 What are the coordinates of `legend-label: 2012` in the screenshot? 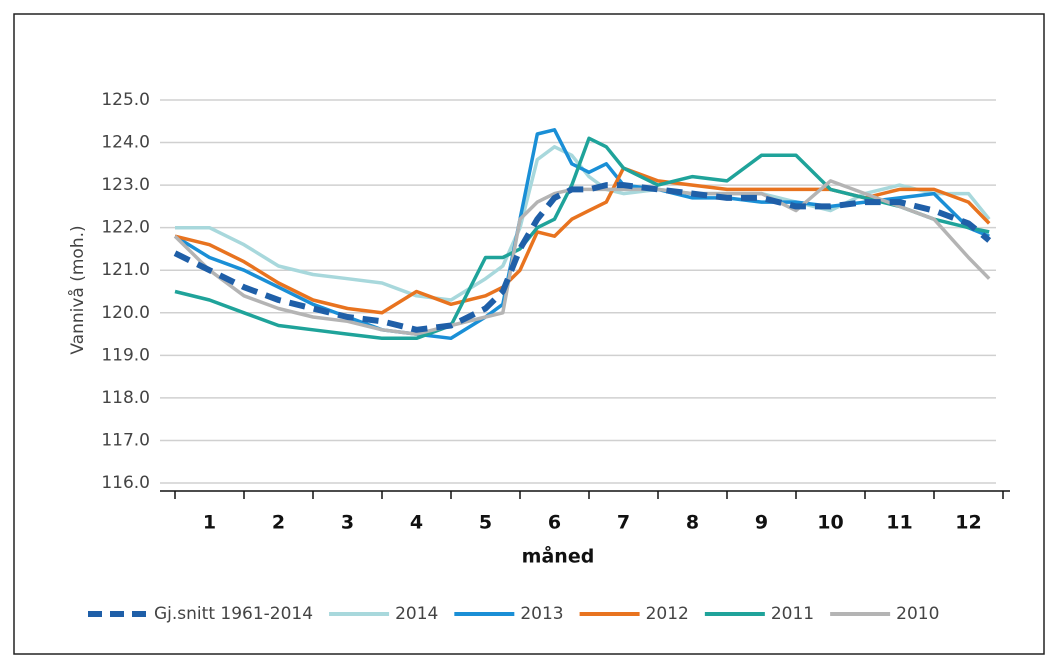 It's located at (667, 614).